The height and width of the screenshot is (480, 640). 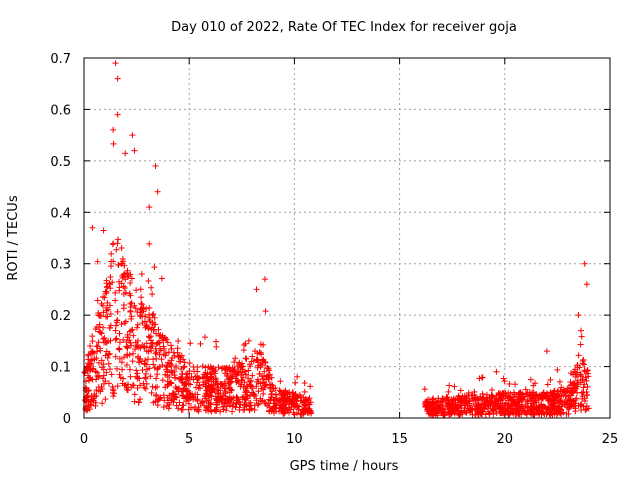 What do you see at coordinates (60, 316) in the screenshot?
I see `y-tick-label: 0.2` at bounding box center [60, 316].